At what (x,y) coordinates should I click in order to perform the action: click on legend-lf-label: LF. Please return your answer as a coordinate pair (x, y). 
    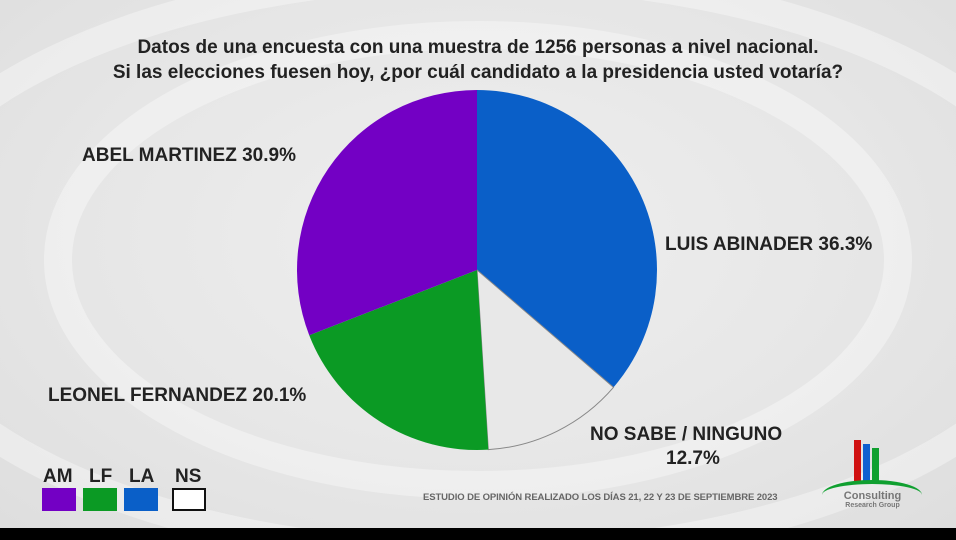
    Looking at the image, I should click on (101, 476).